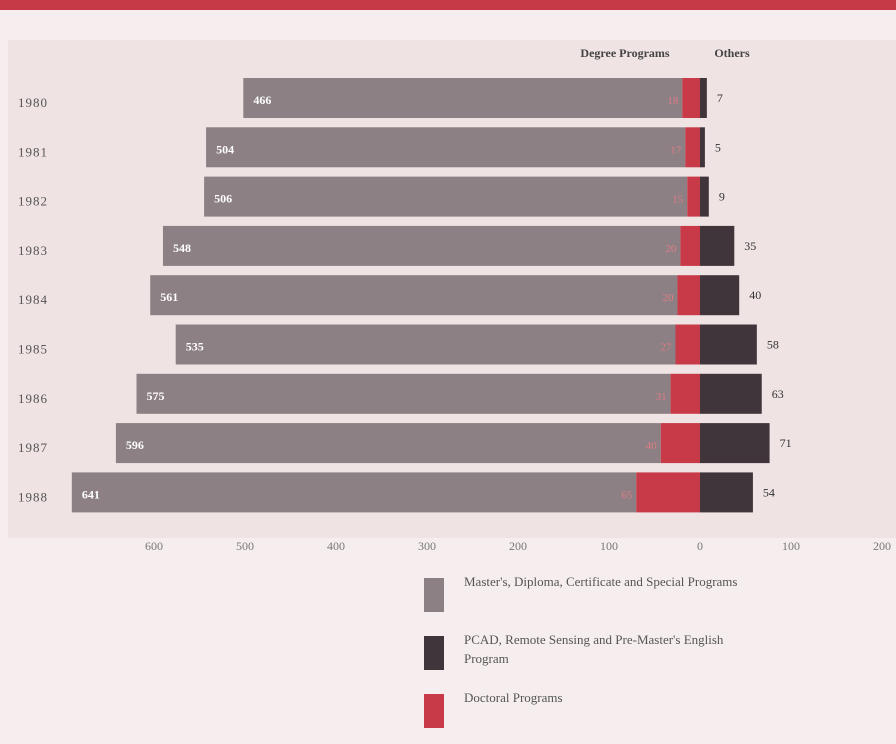  What do you see at coordinates (661, 397) in the screenshot?
I see `value-label-doctoral-1986: 31` at bounding box center [661, 397].